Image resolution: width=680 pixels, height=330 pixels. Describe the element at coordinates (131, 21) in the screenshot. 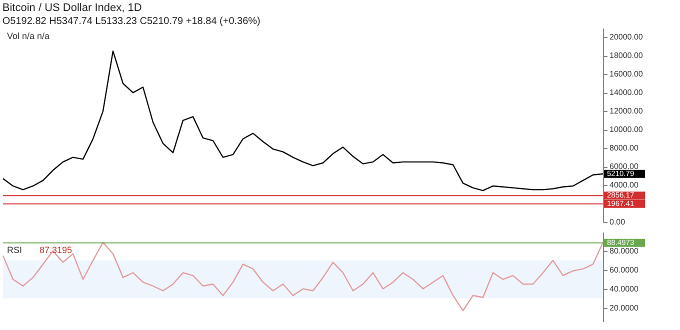

I see `chart-subtitle: O5192.82 H5347.74 L5133.23 C5210.79 +18.84 (+0.36%)` at that location.